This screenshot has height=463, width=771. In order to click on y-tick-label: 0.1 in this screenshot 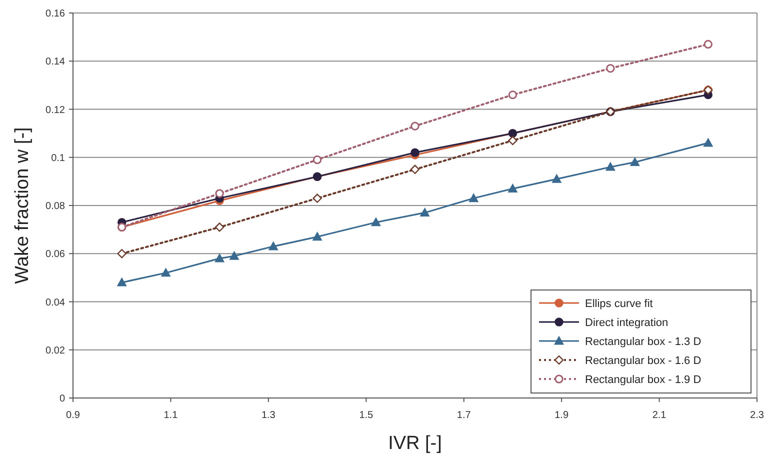, I will do `click(58, 158)`.